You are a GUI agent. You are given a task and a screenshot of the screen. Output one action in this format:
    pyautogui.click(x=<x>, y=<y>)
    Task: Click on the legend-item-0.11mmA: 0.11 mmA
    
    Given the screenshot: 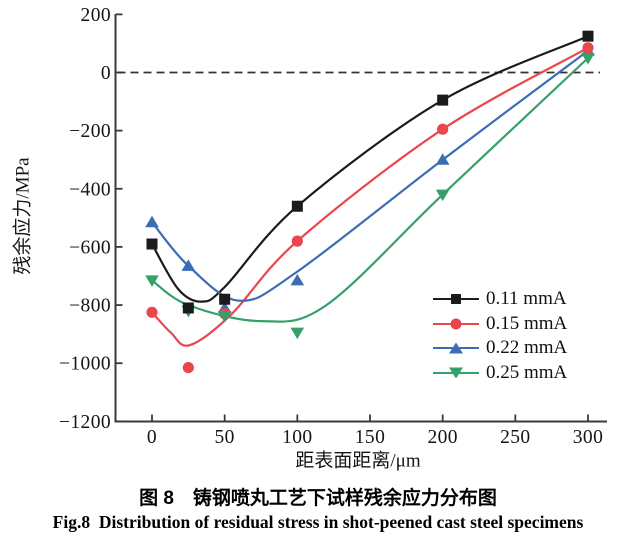 What is the action you would take?
    pyautogui.click(x=500, y=299)
    